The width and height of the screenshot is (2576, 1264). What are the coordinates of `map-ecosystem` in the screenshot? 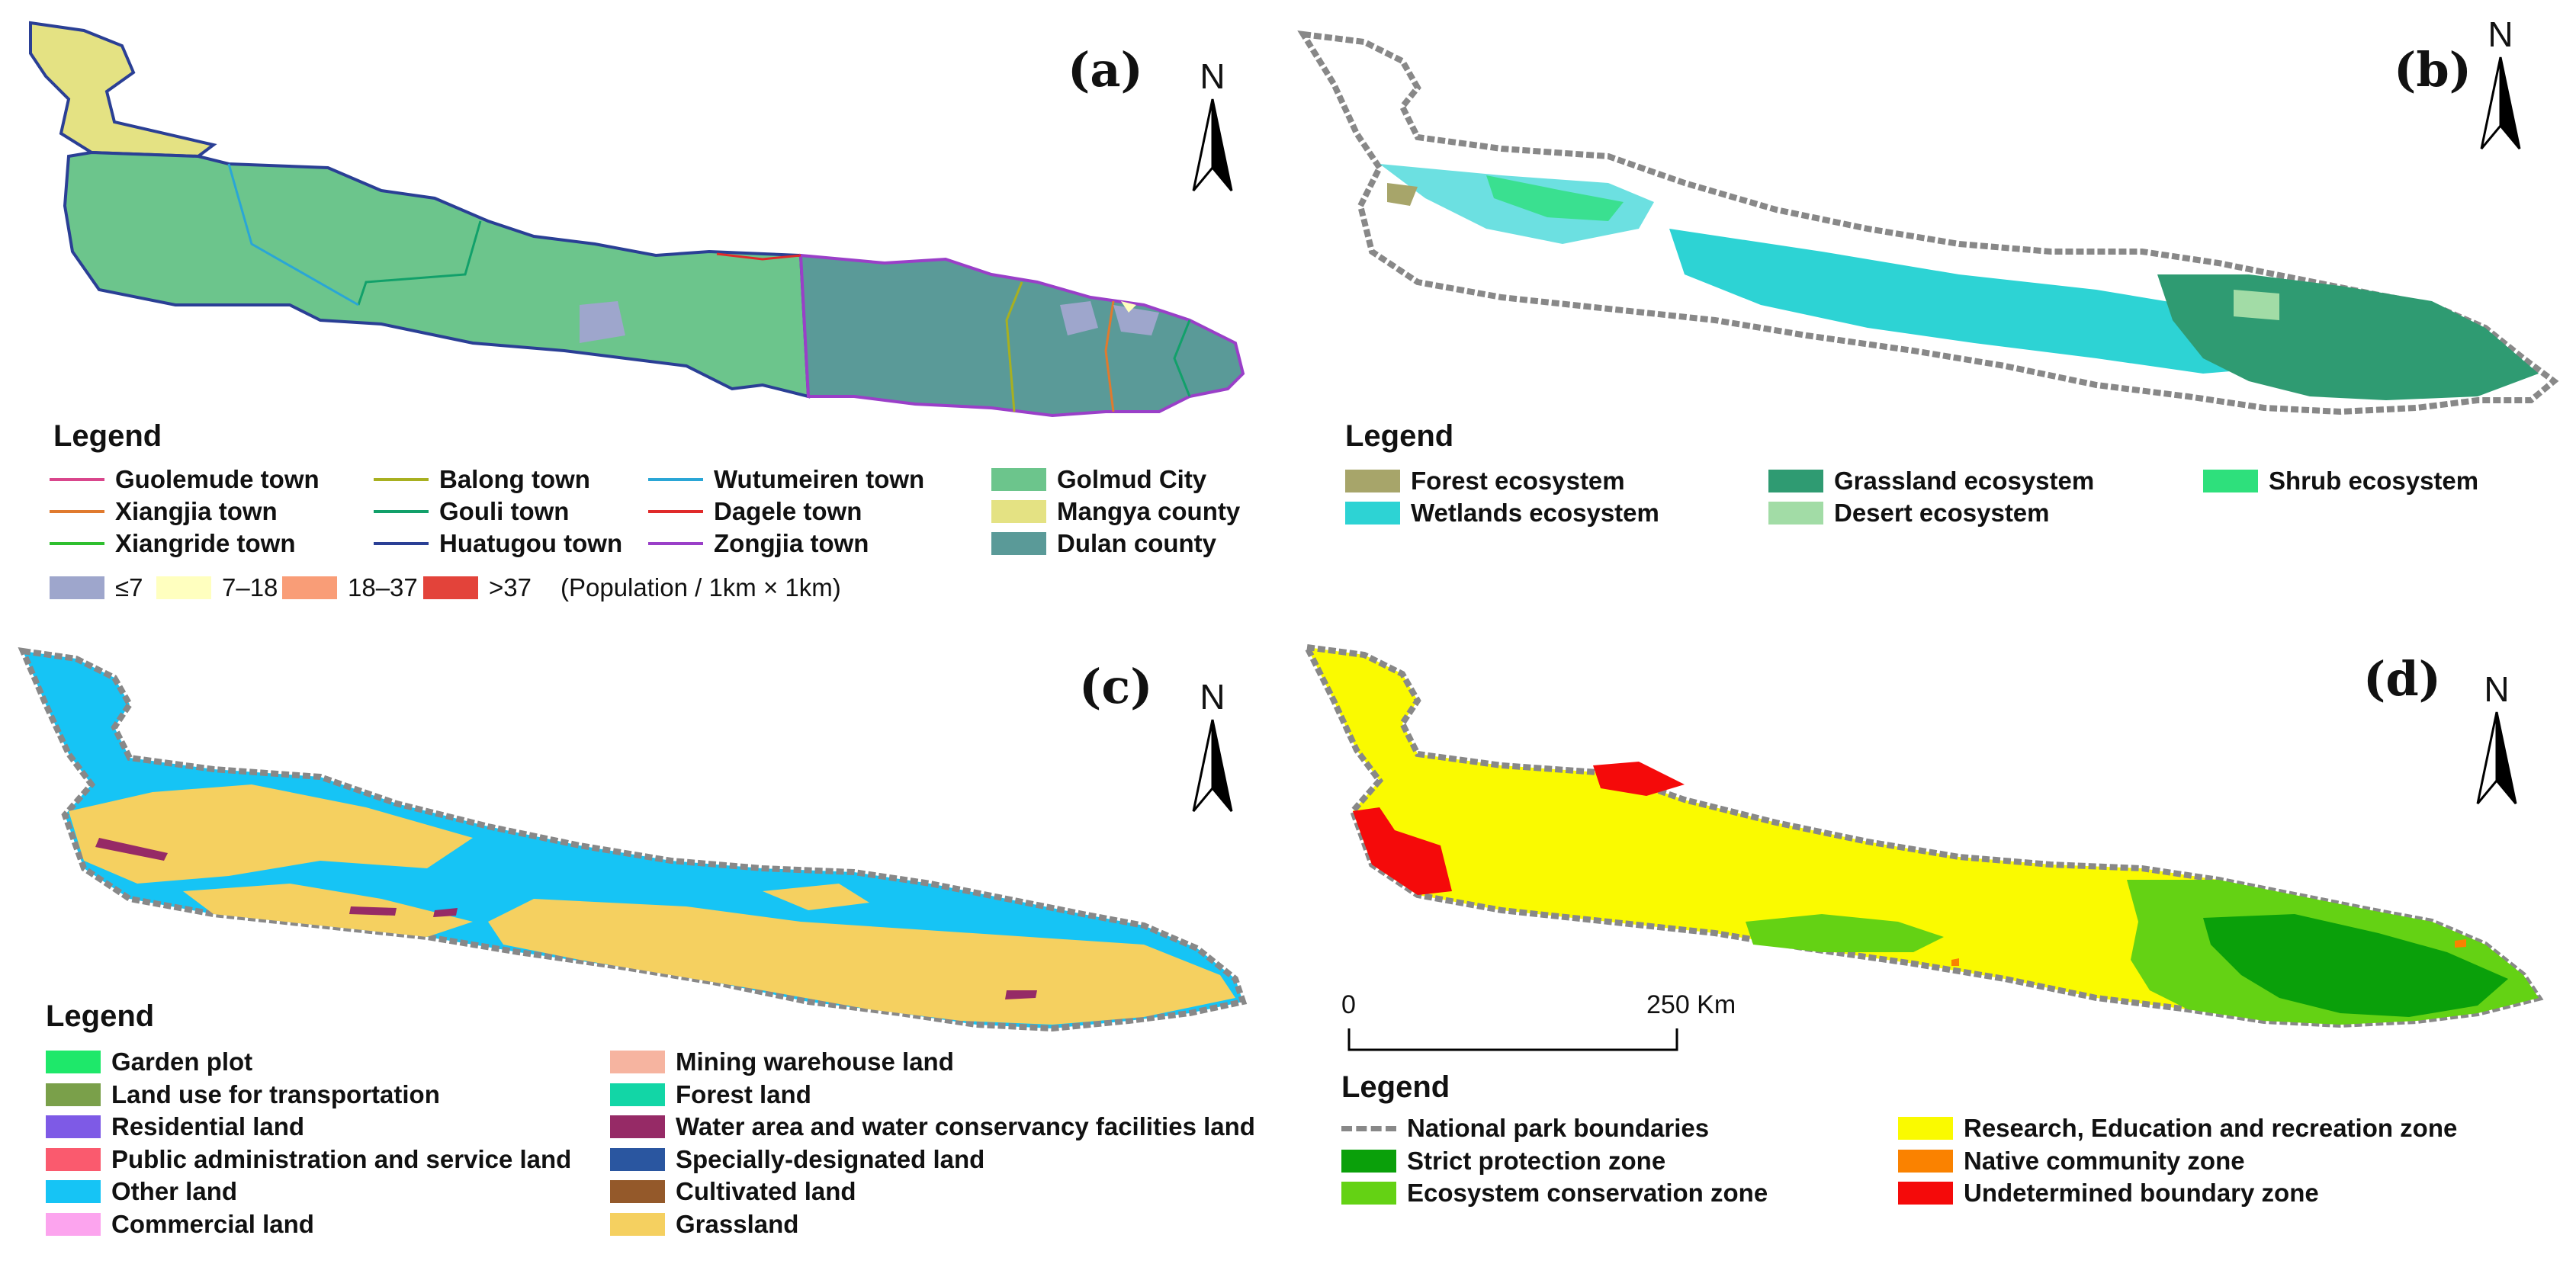 It's located at (1928, 223).